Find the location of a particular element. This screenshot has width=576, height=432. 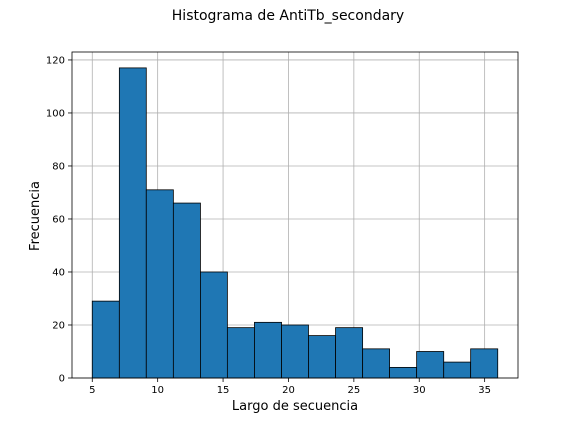

y-tick-label: 40 is located at coordinates (58, 272).